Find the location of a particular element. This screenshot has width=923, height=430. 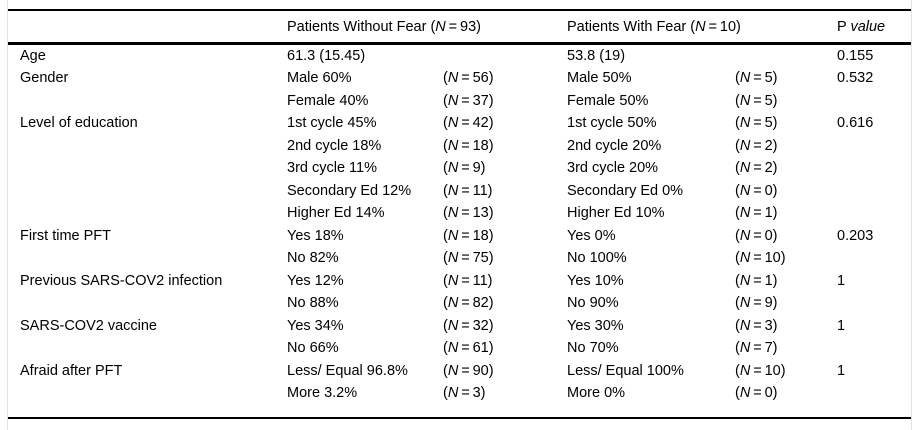

with-fear-value: More 0% is located at coordinates (596, 393).